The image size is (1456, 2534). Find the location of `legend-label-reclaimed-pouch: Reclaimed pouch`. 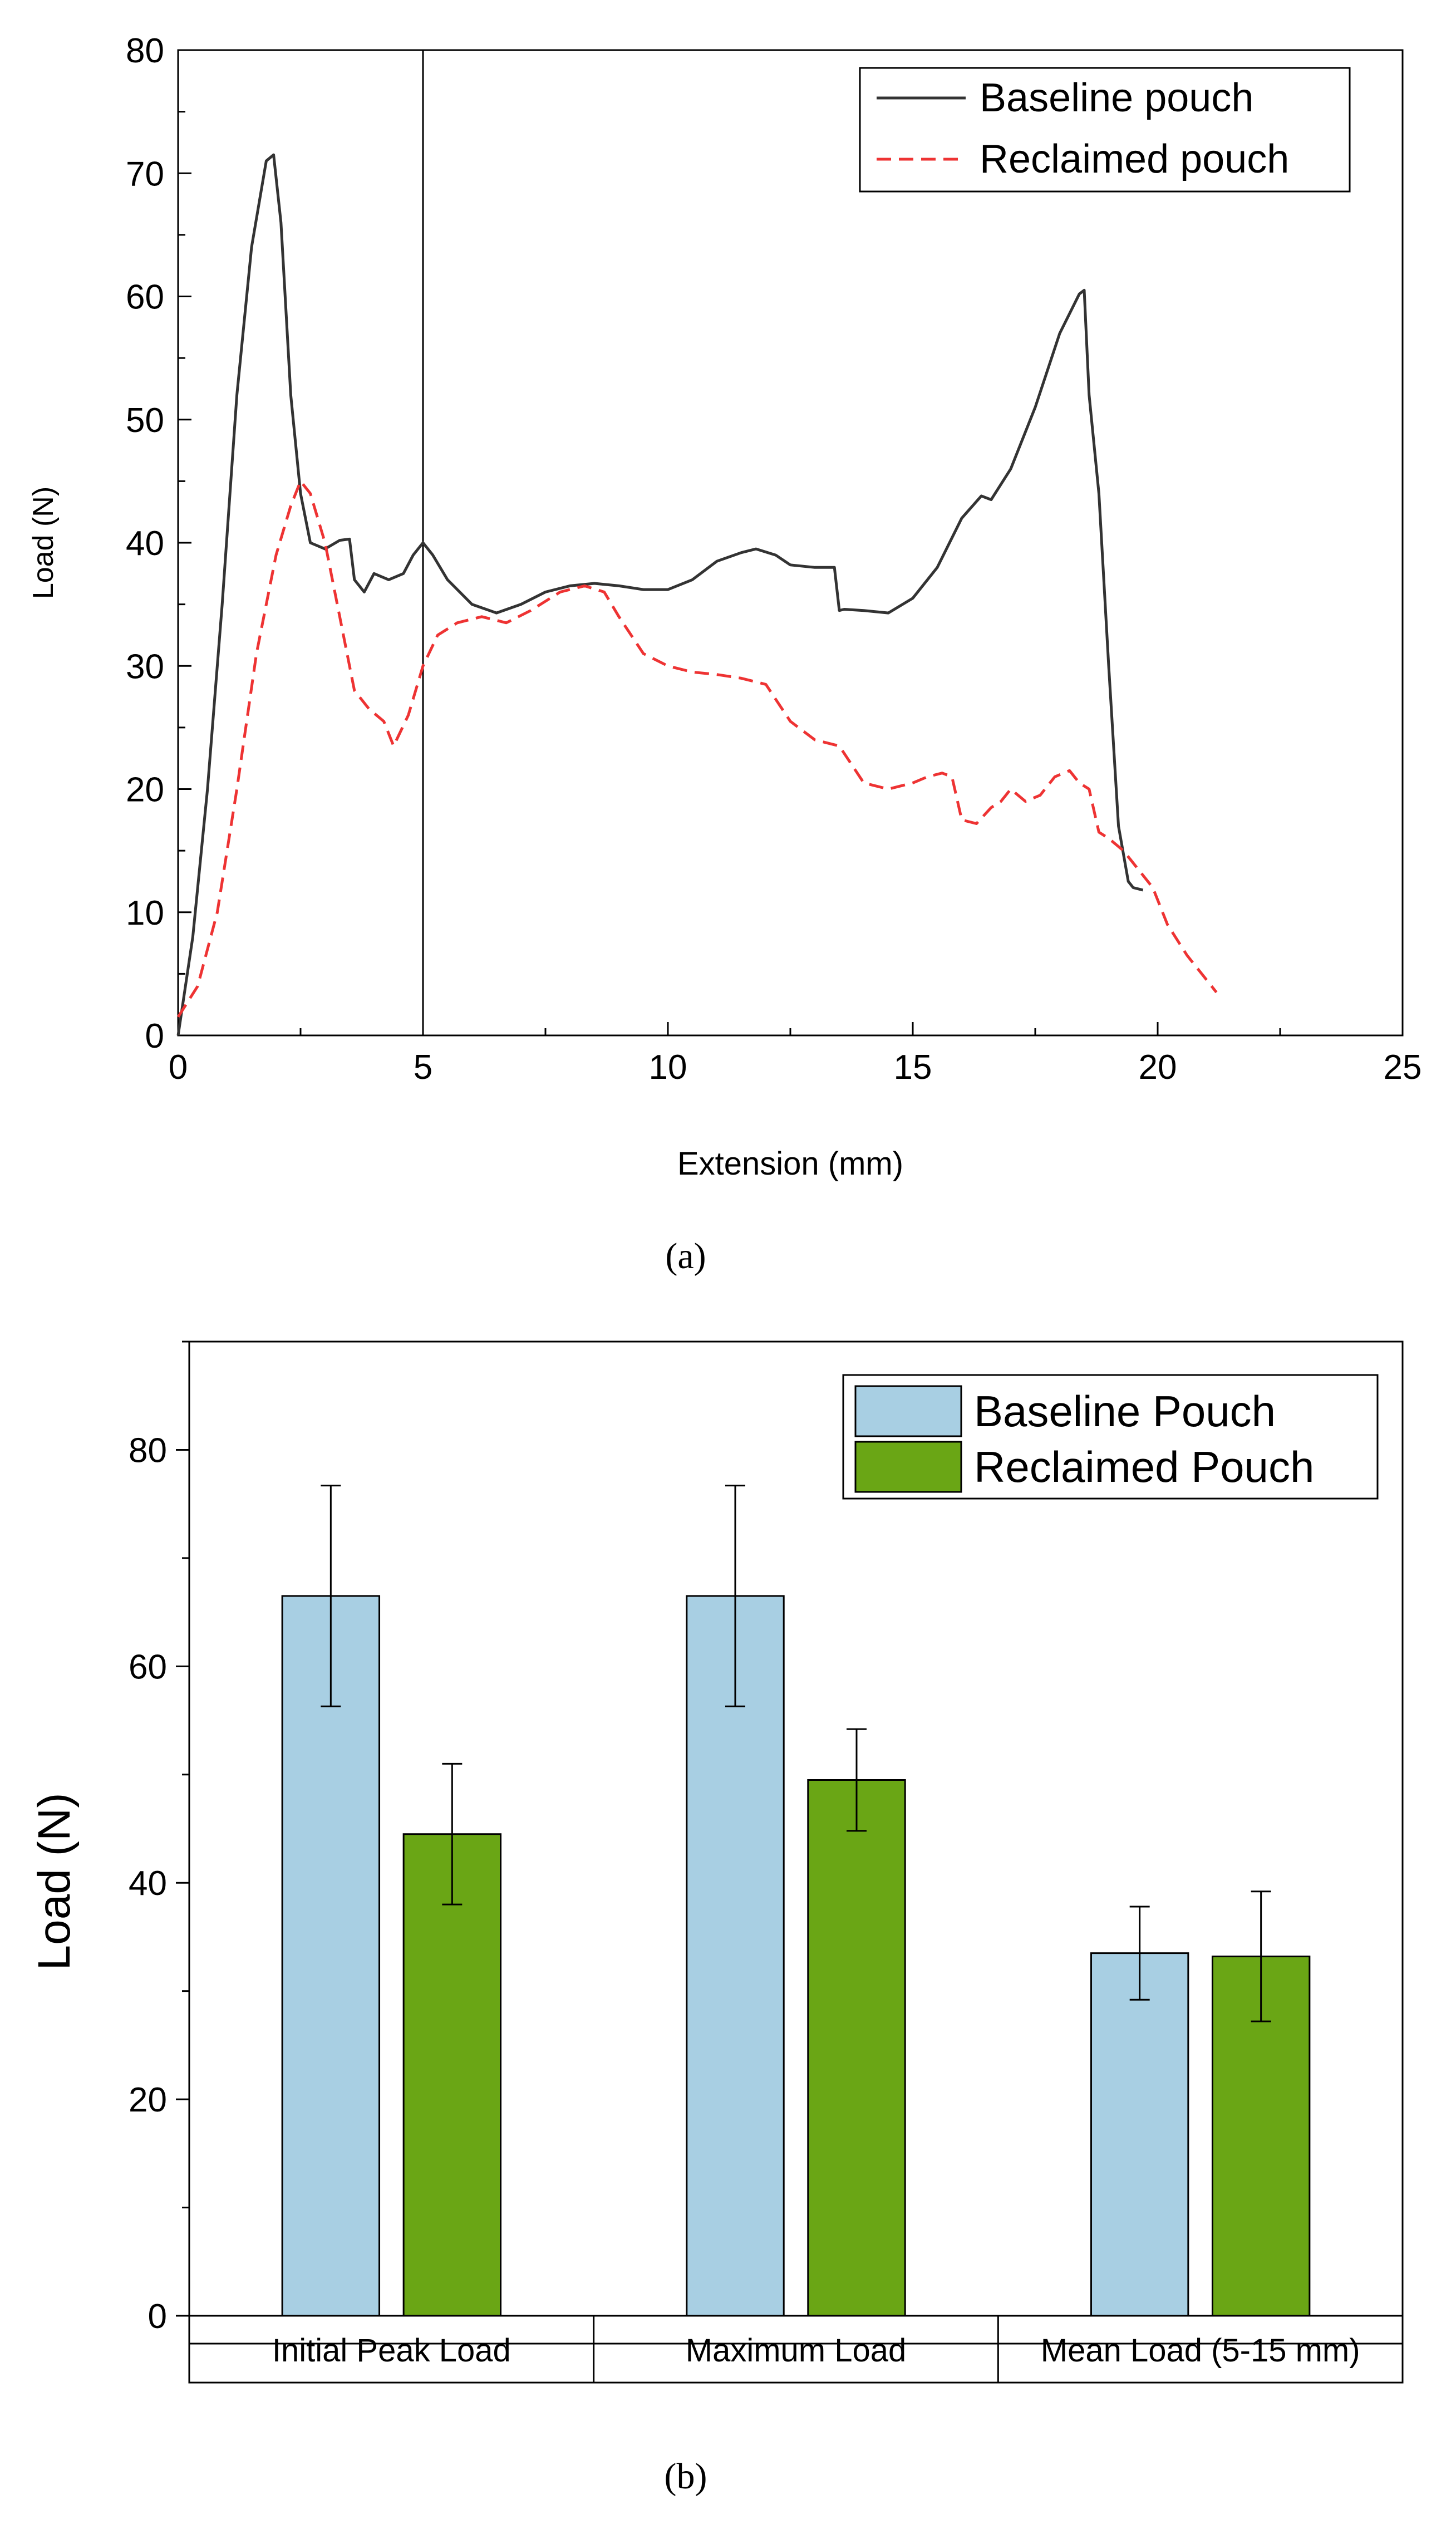

legend-label-reclaimed-pouch: Reclaimed pouch is located at coordinates (1134, 159).